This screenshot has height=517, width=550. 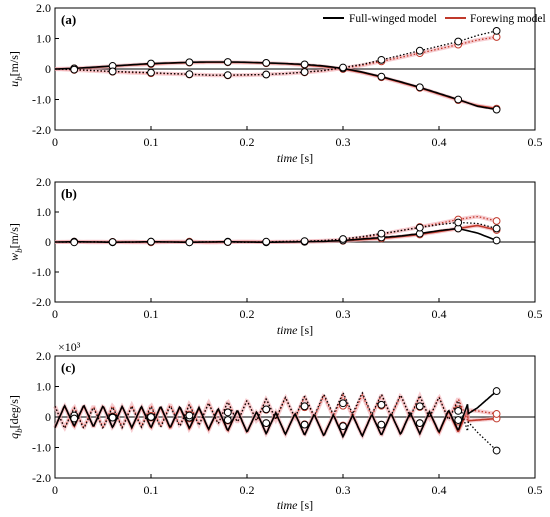 I want to click on panel-c-series-1-line, so click(x=276, y=421).